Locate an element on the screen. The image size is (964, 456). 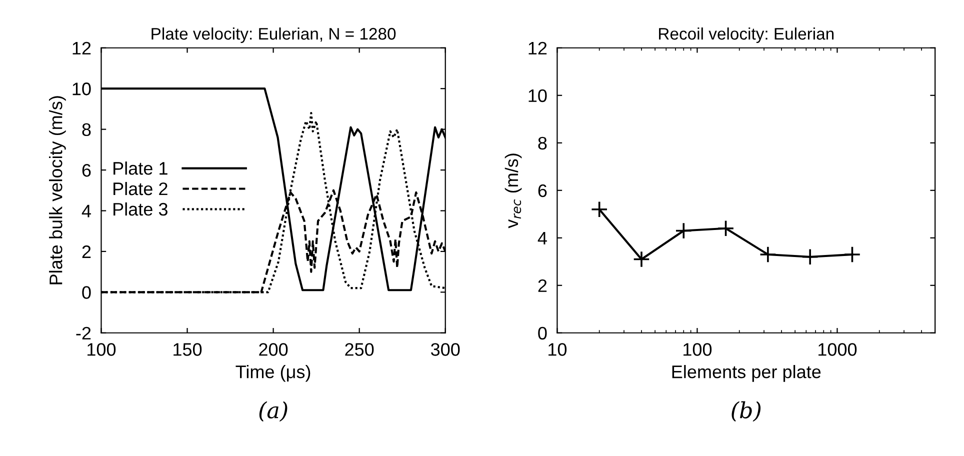
legend-label: Plate 1 is located at coordinates (141, 168).